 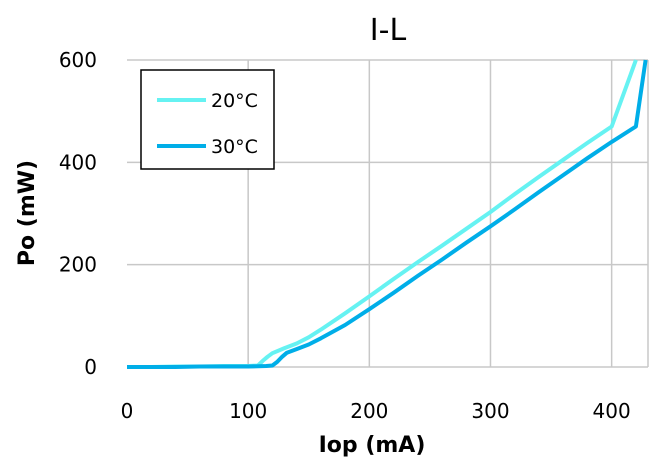 I want to click on x-axis-title: Iop (mA), so click(x=372, y=445).